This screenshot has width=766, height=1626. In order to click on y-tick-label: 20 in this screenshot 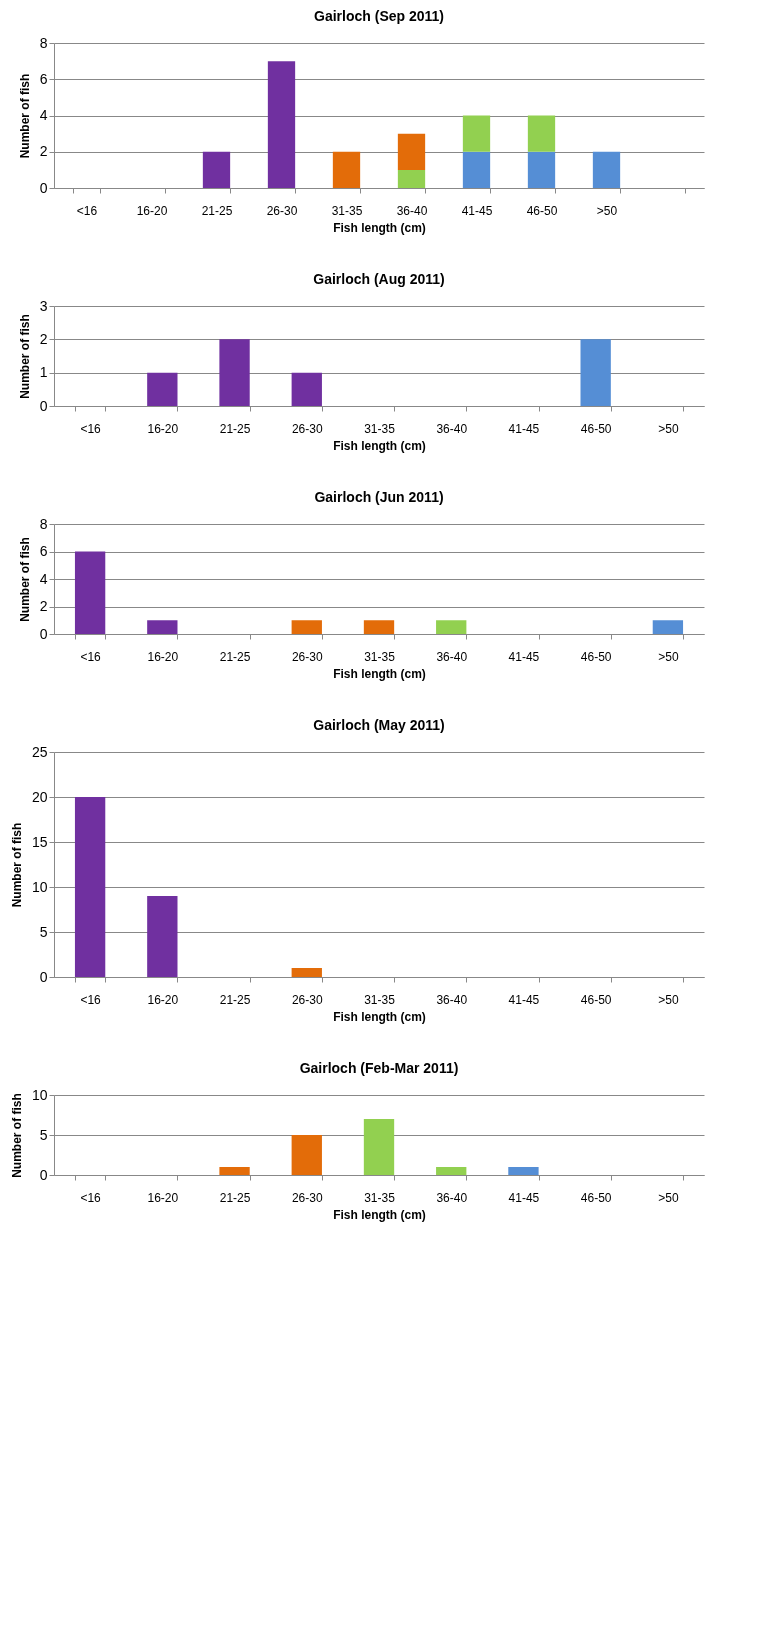, I will do `click(39, 796)`.